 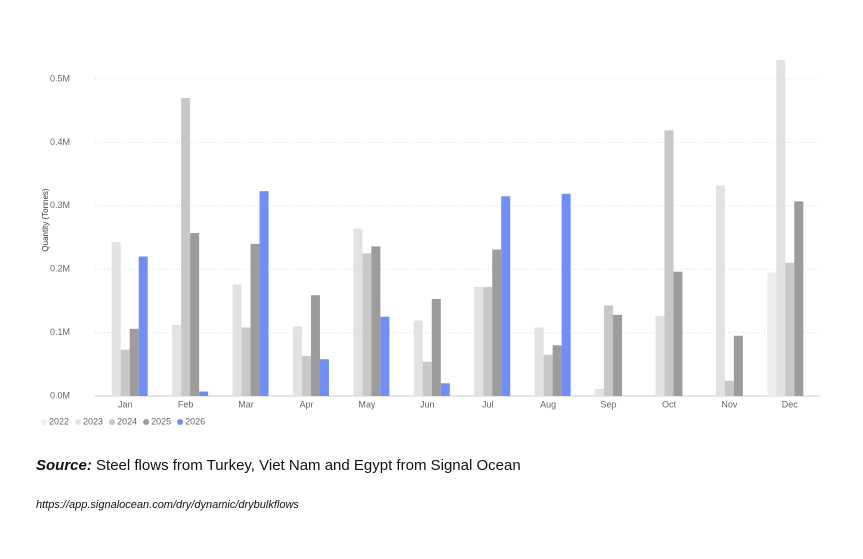 I want to click on x-tick-label: May, so click(x=367, y=404).